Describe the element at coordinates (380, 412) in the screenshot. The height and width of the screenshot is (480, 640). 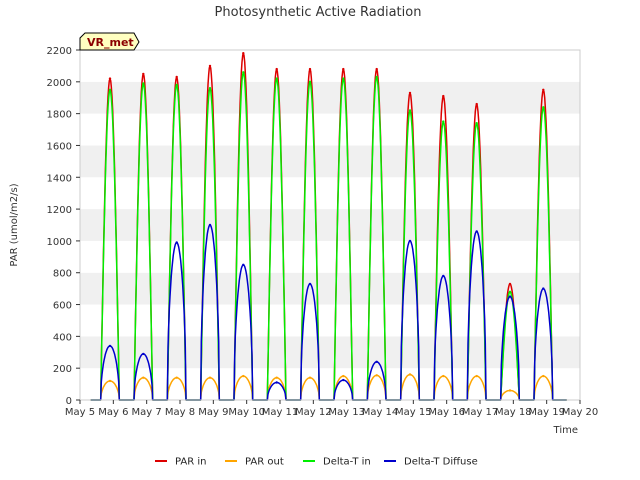
I see `x-tick-label: May 14` at that location.